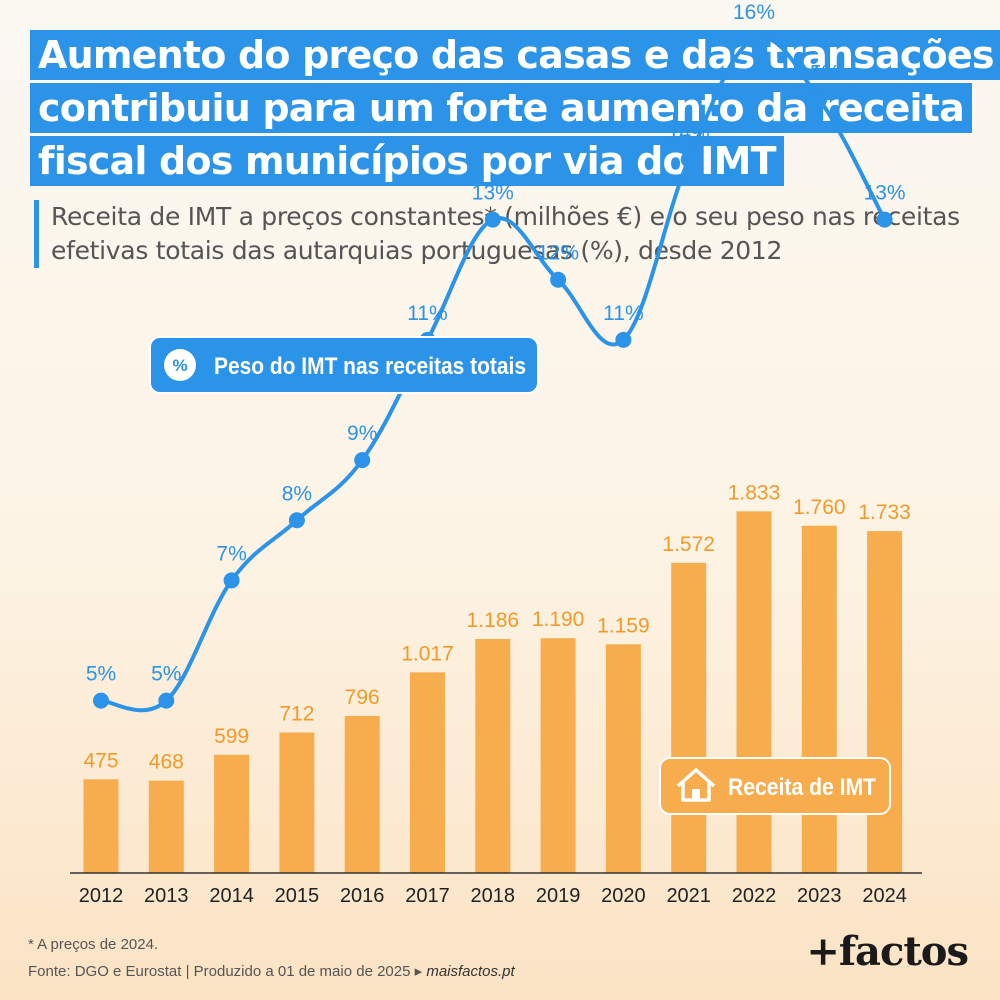 The height and width of the screenshot is (1000, 1000). What do you see at coordinates (232, 813) in the screenshot?
I see `bar-2014` at bounding box center [232, 813].